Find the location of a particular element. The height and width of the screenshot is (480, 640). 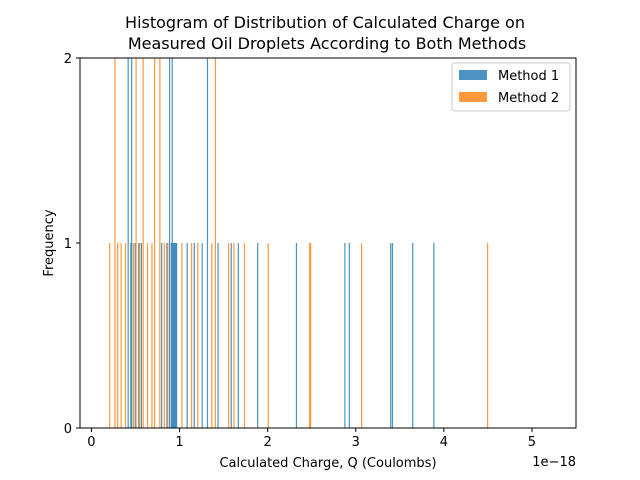

y-tick-label-1: 1 is located at coordinates (68, 244).